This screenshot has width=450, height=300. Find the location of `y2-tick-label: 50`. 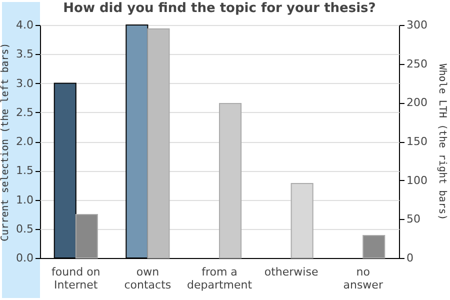

y2-tick-label: 50 is located at coordinates (413, 219).